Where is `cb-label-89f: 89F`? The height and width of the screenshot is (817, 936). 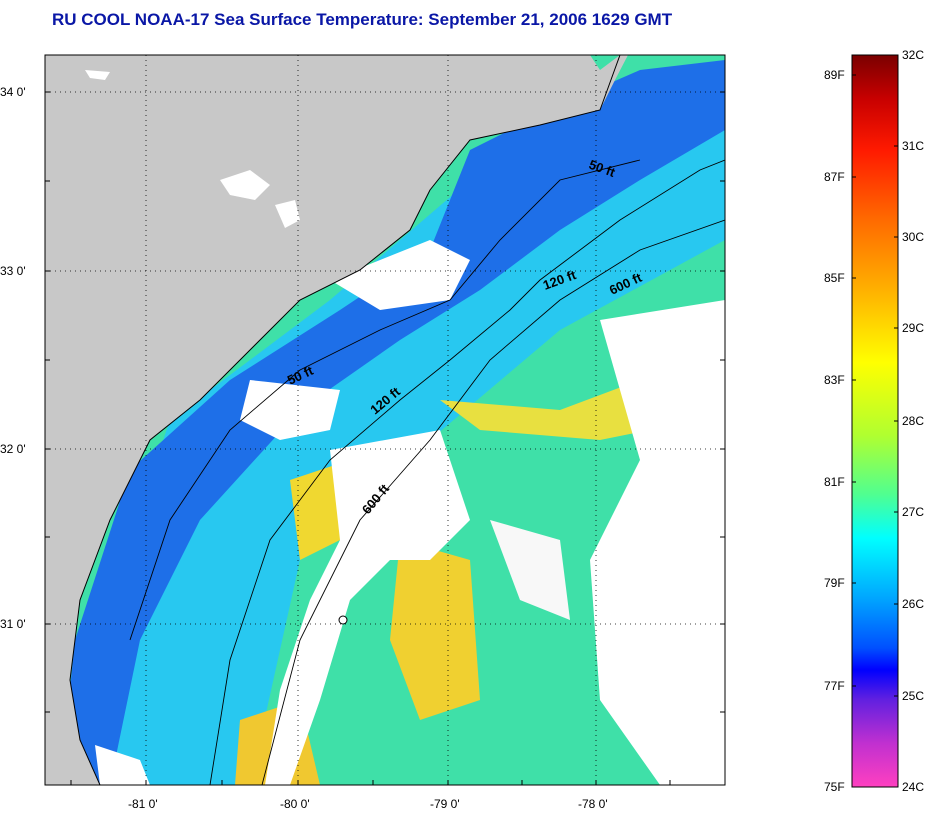 cb-label-89f: 89F is located at coordinates (834, 75).